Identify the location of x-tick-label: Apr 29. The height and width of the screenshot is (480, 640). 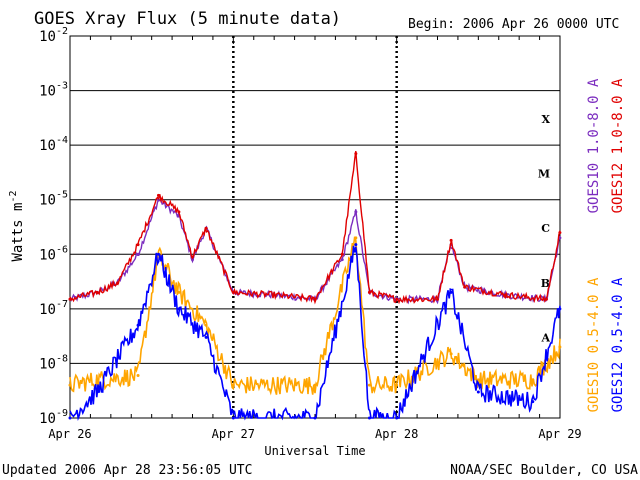
(559, 434).